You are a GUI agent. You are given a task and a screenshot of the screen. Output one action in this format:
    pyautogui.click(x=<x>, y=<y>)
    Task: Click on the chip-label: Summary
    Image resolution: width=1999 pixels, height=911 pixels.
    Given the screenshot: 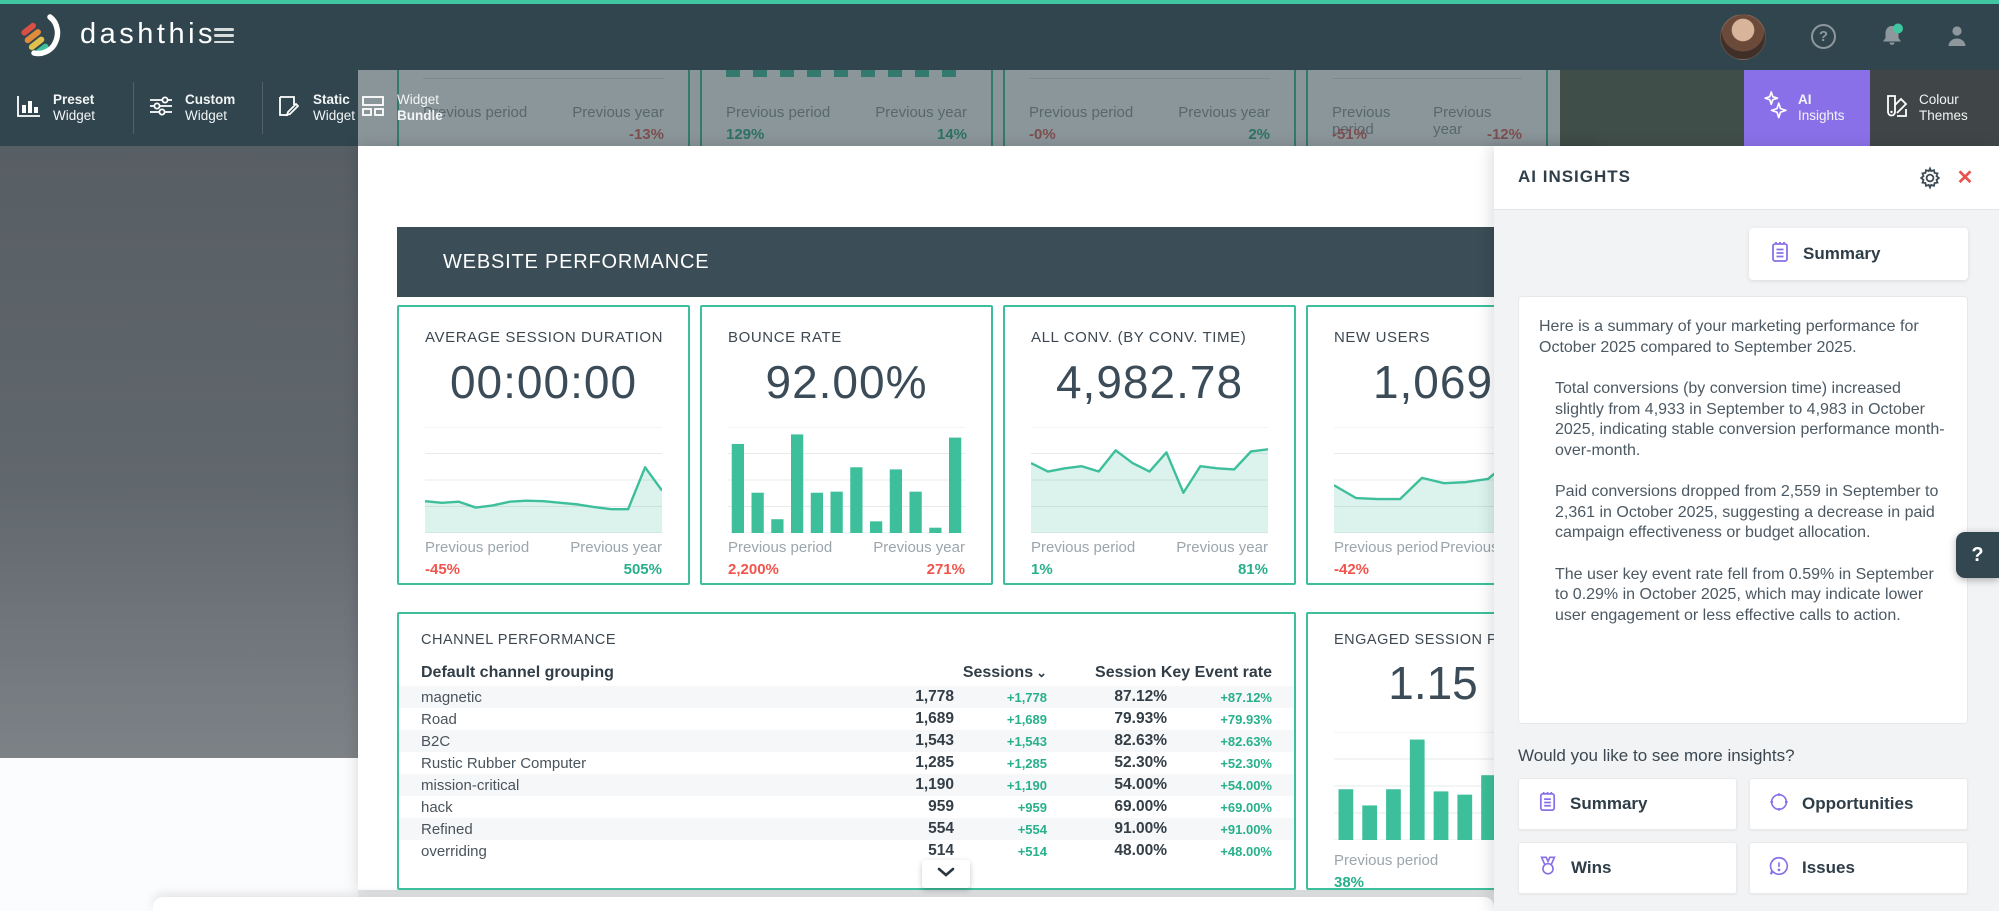 What is the action you would take?
    pyautogui.click(x=1842, y=253)
    